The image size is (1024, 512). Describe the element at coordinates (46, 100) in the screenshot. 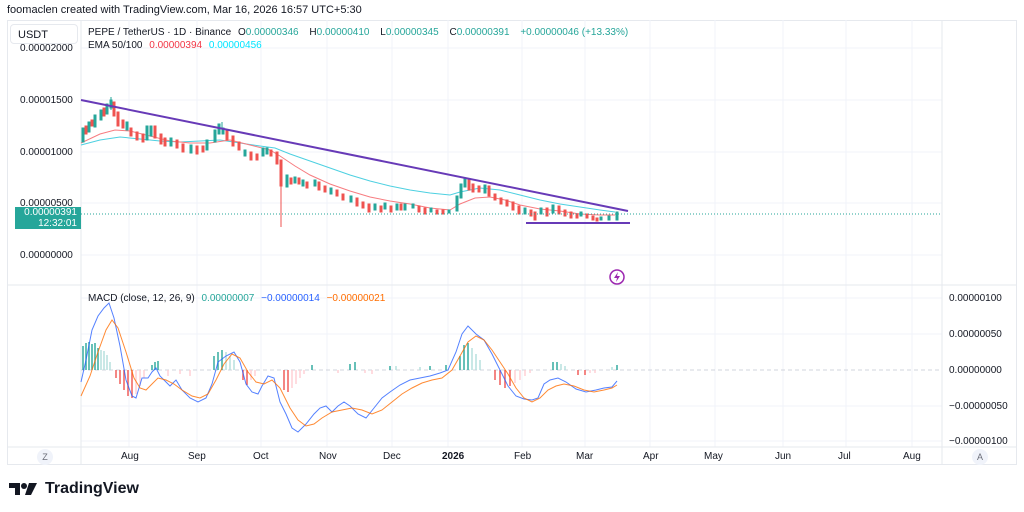

I see `price-axis-label: 0.00001500` at that location.